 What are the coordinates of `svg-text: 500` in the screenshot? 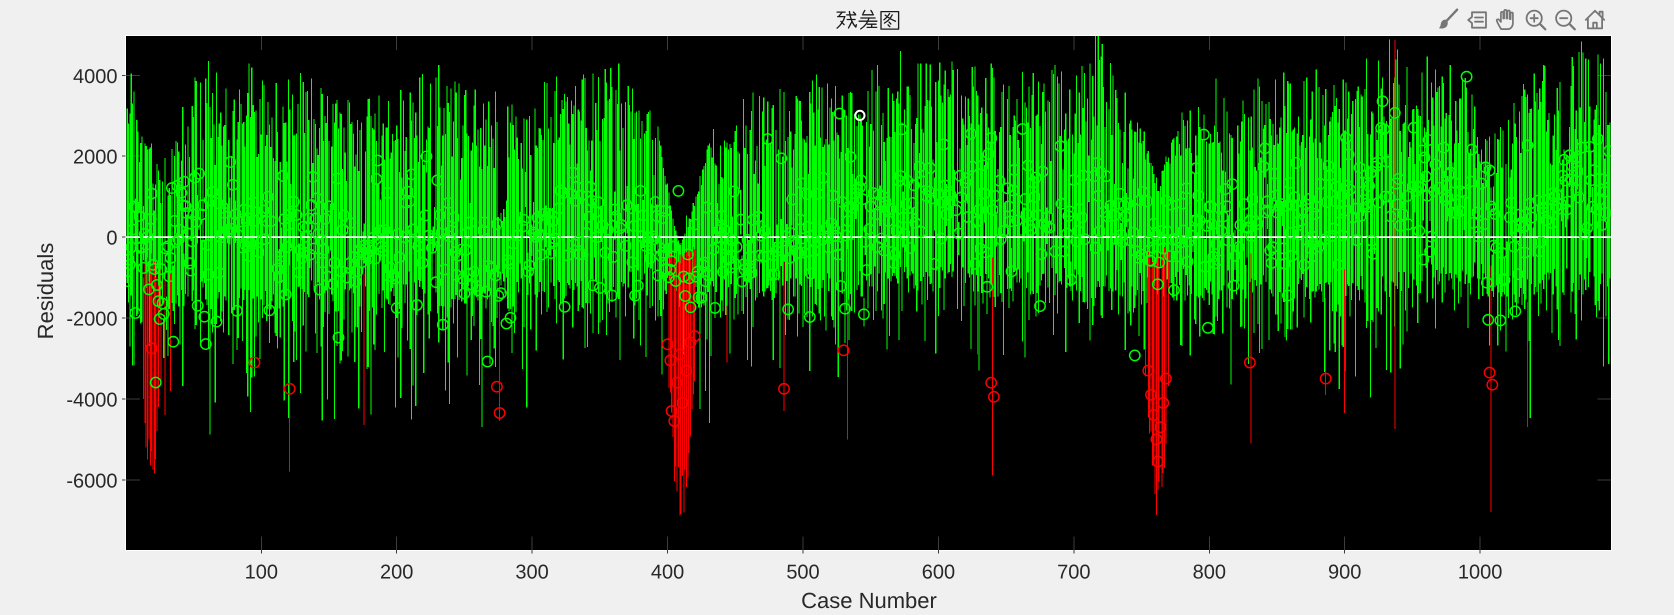 It's located at (802, 573).